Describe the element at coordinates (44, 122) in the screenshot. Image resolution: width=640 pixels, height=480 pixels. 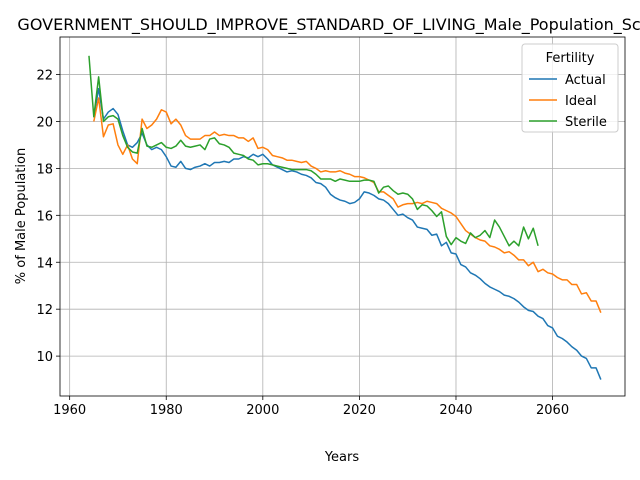
I see `y-tick-label: 20` at that location.